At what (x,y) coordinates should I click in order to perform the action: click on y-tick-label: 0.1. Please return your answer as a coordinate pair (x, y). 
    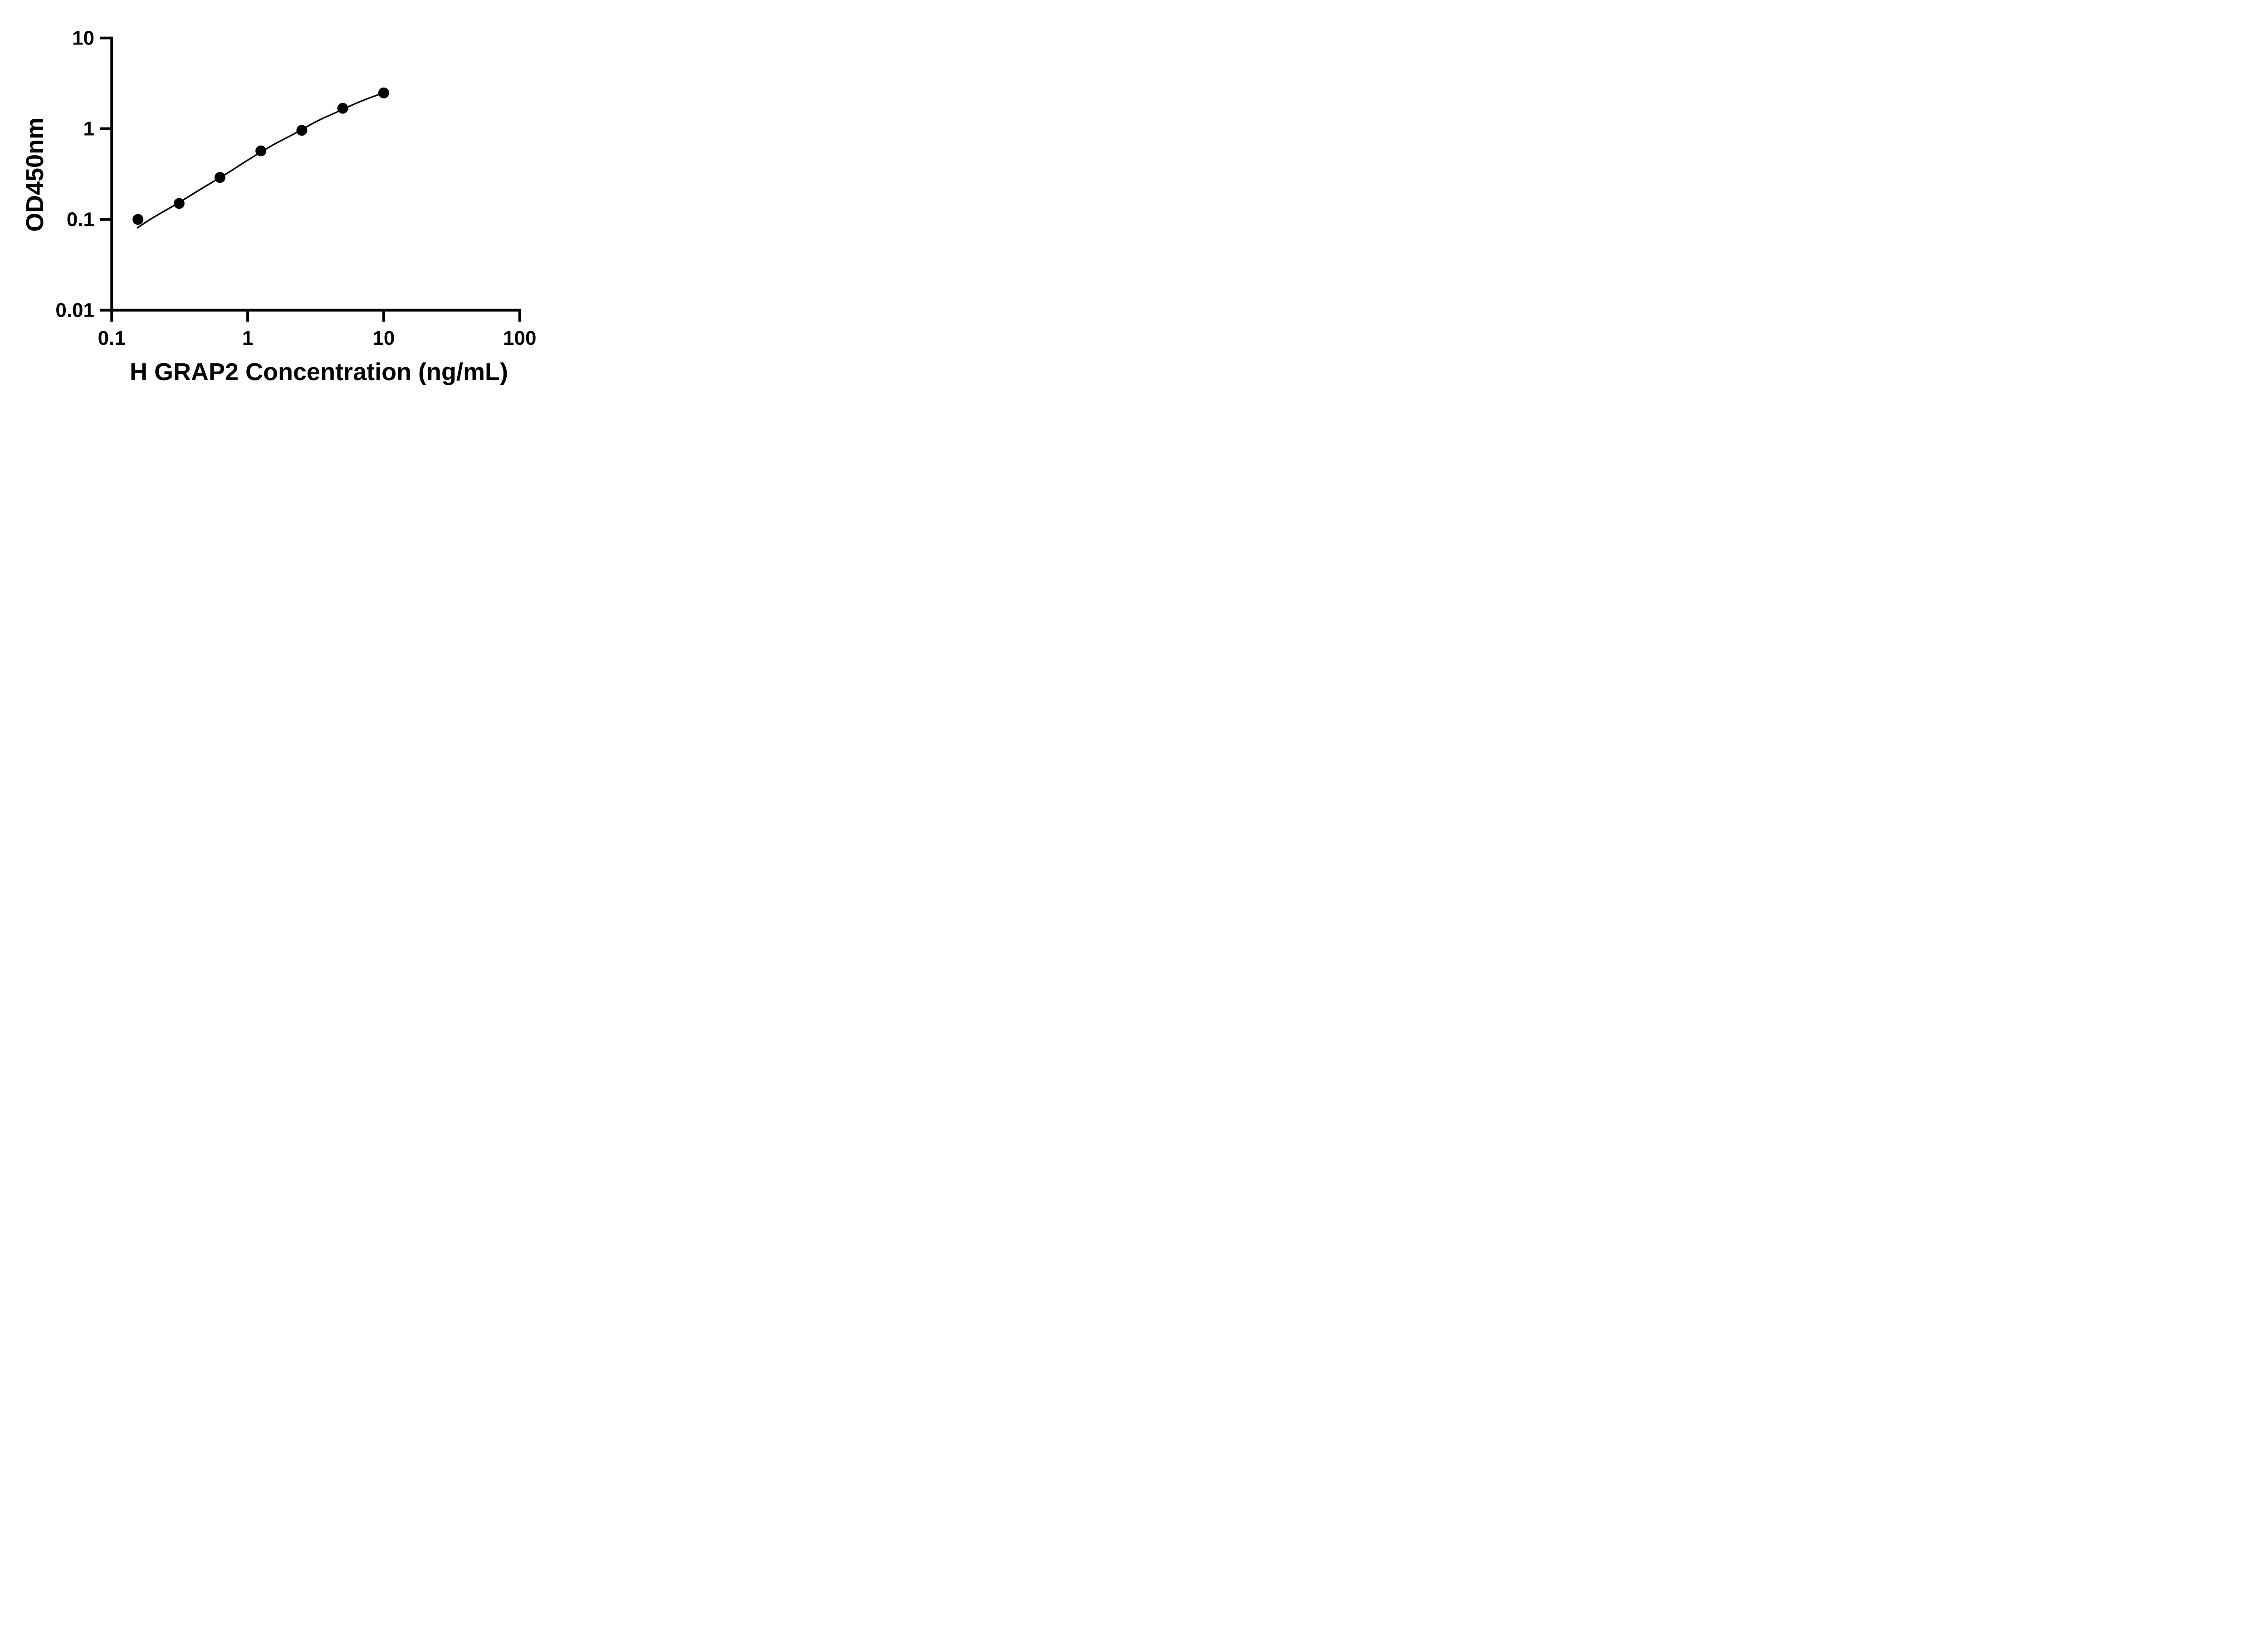
    Looking at the image, I should click on (80, 219).